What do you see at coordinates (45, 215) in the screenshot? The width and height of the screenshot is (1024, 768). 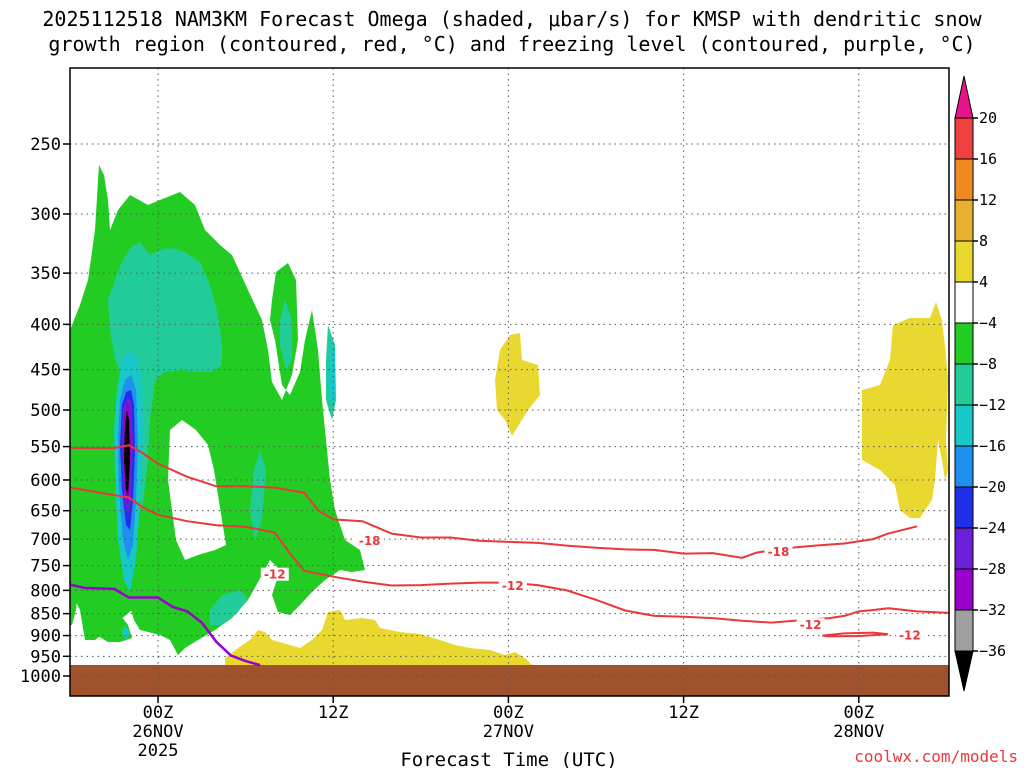 I see `y-tick-label: 300` at bounding box center [45, 215].